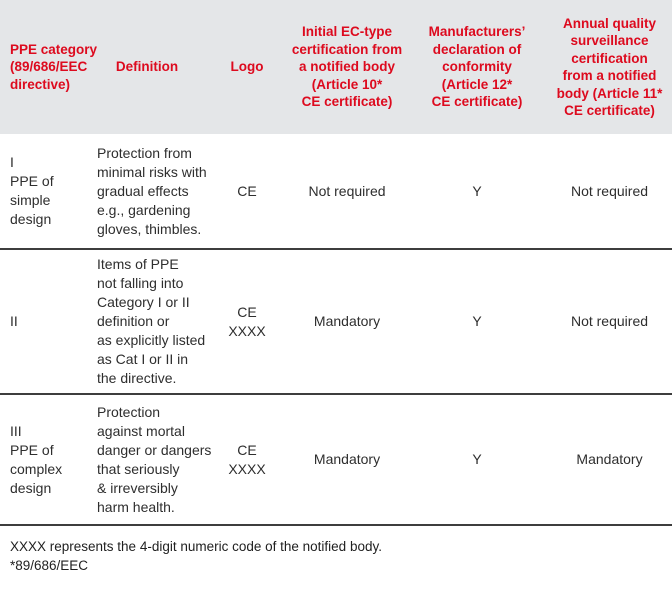 Image resolution: width=672 pixels, height=600 pixels. What do you see at coordinates (54, 66) in the screenshot?
I see `column-header-ppe-category: PPE category (89/686/EEC directive)` at bounding box center [54, 66].